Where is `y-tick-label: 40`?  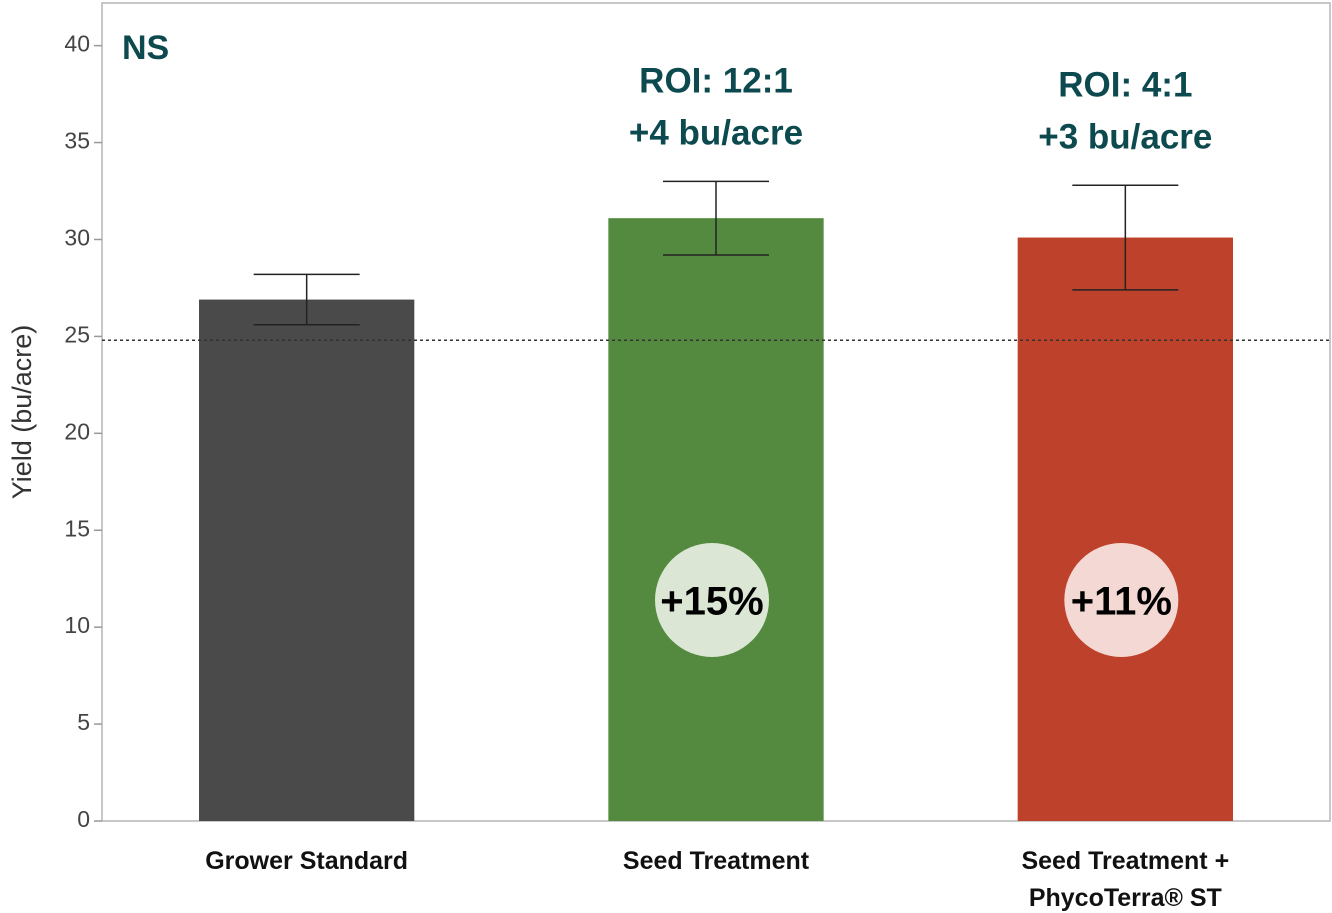 y-tick-label: 40 is located at coordinates (77, 44).